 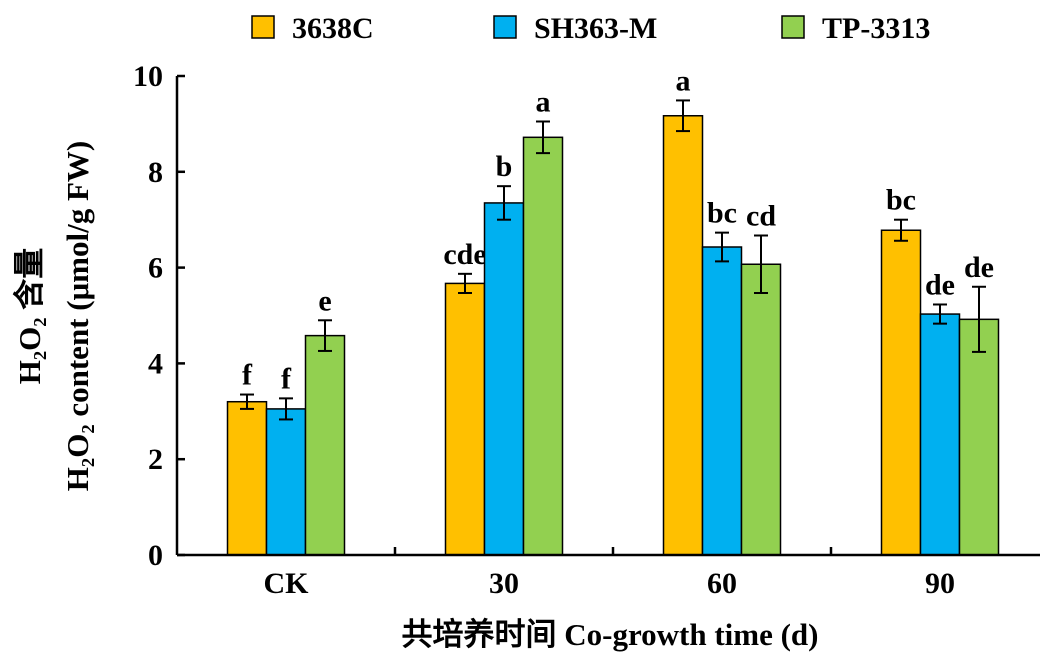 I want to click on legend-label-3638C: 3638C, so click(x=333, y=28).